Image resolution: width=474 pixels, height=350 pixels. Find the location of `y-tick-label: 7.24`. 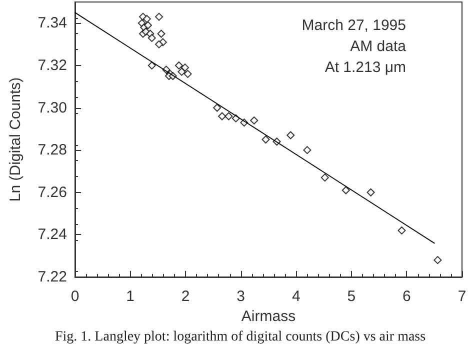

y-tick-label: 7.24 is located at coordinates (52, 235).